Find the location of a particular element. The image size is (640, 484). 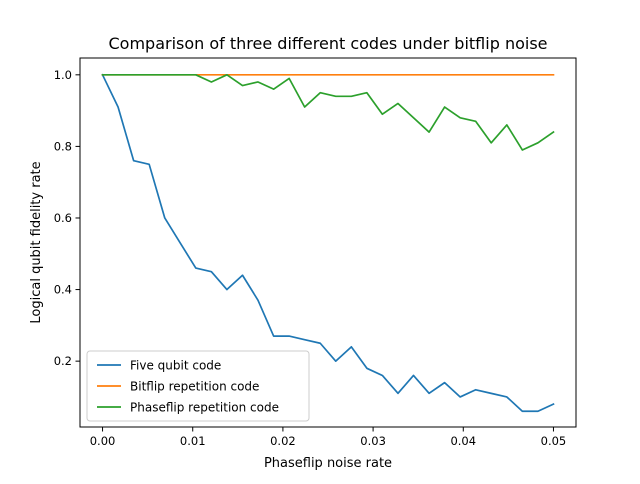

y-tick-label: 1.0 is located at coordinates (63, 75).